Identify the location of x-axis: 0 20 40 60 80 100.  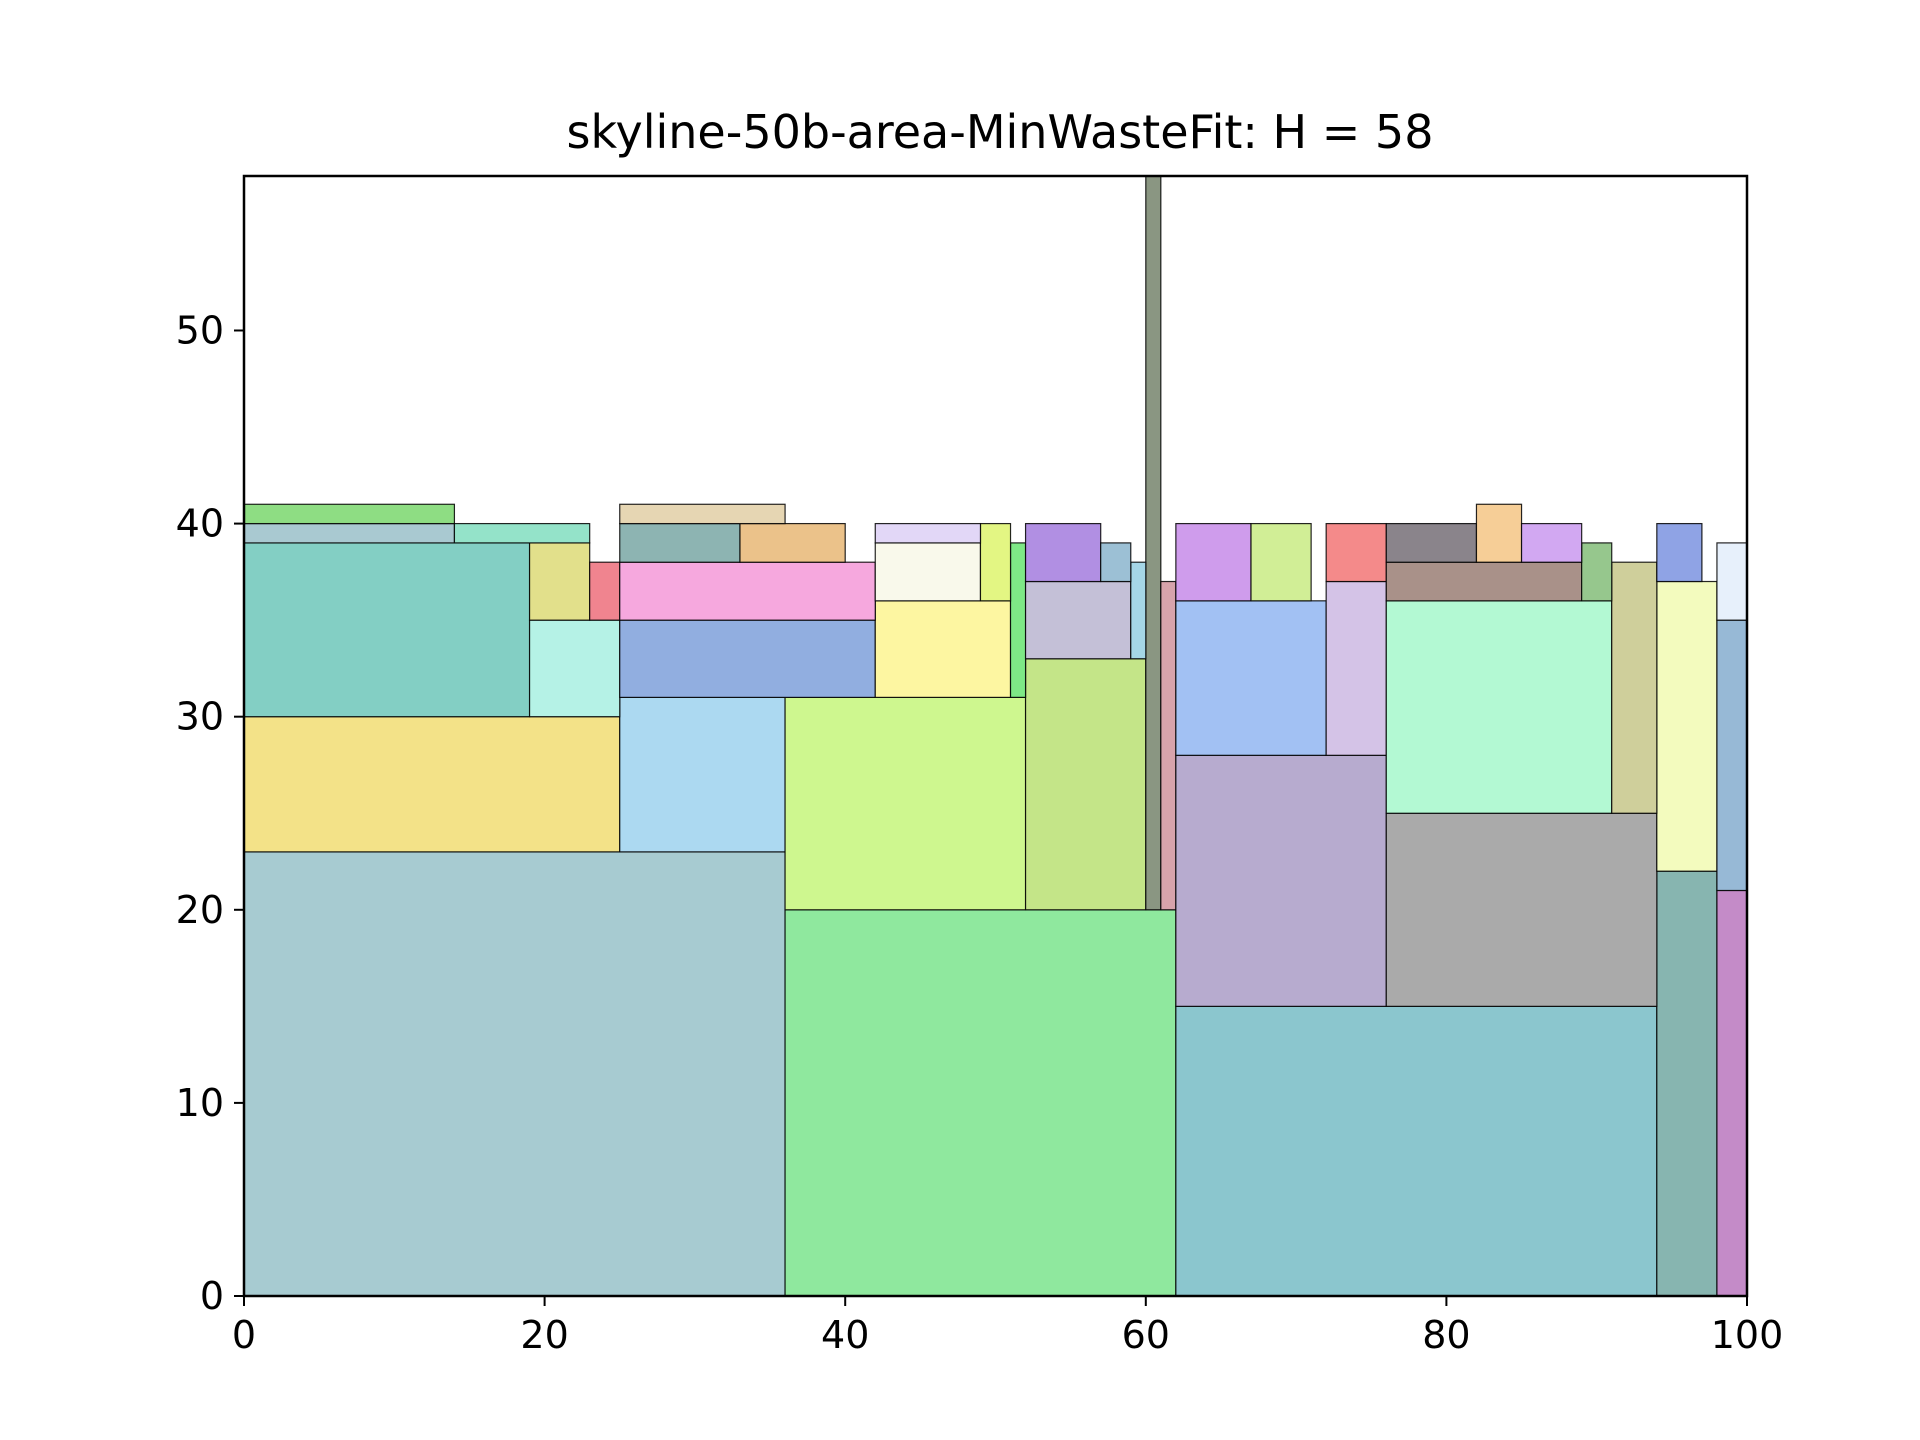
(1007, 1326).